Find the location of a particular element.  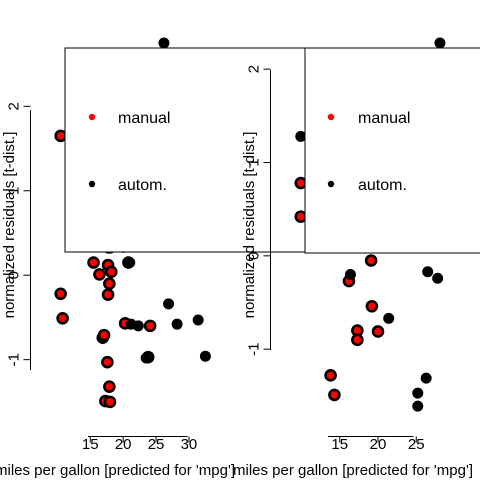

y-axis-label-left: normalized residuals [t-dist.] is located at coordinates (9, 225).